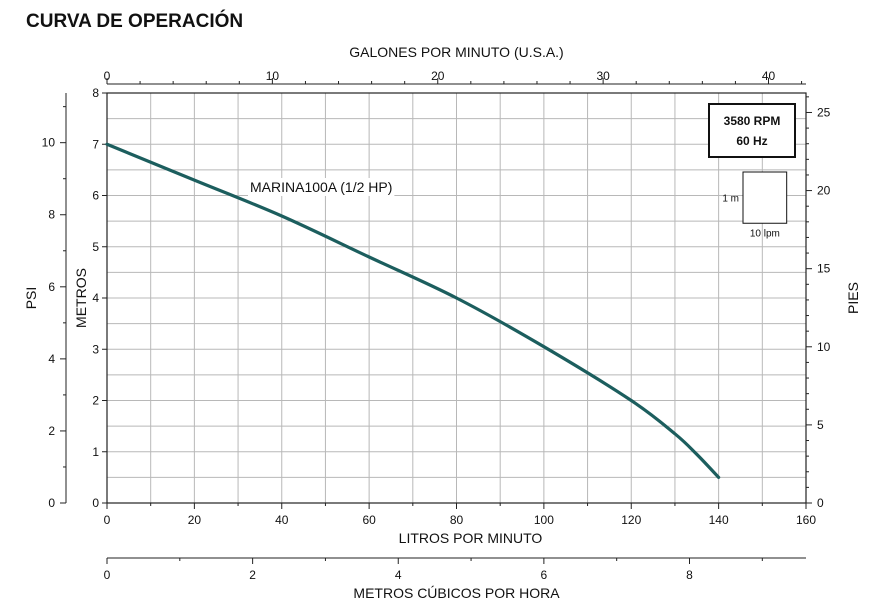 This screenshot has height=611, width=876. I want to click on curve-label-background, so click(321, 187).